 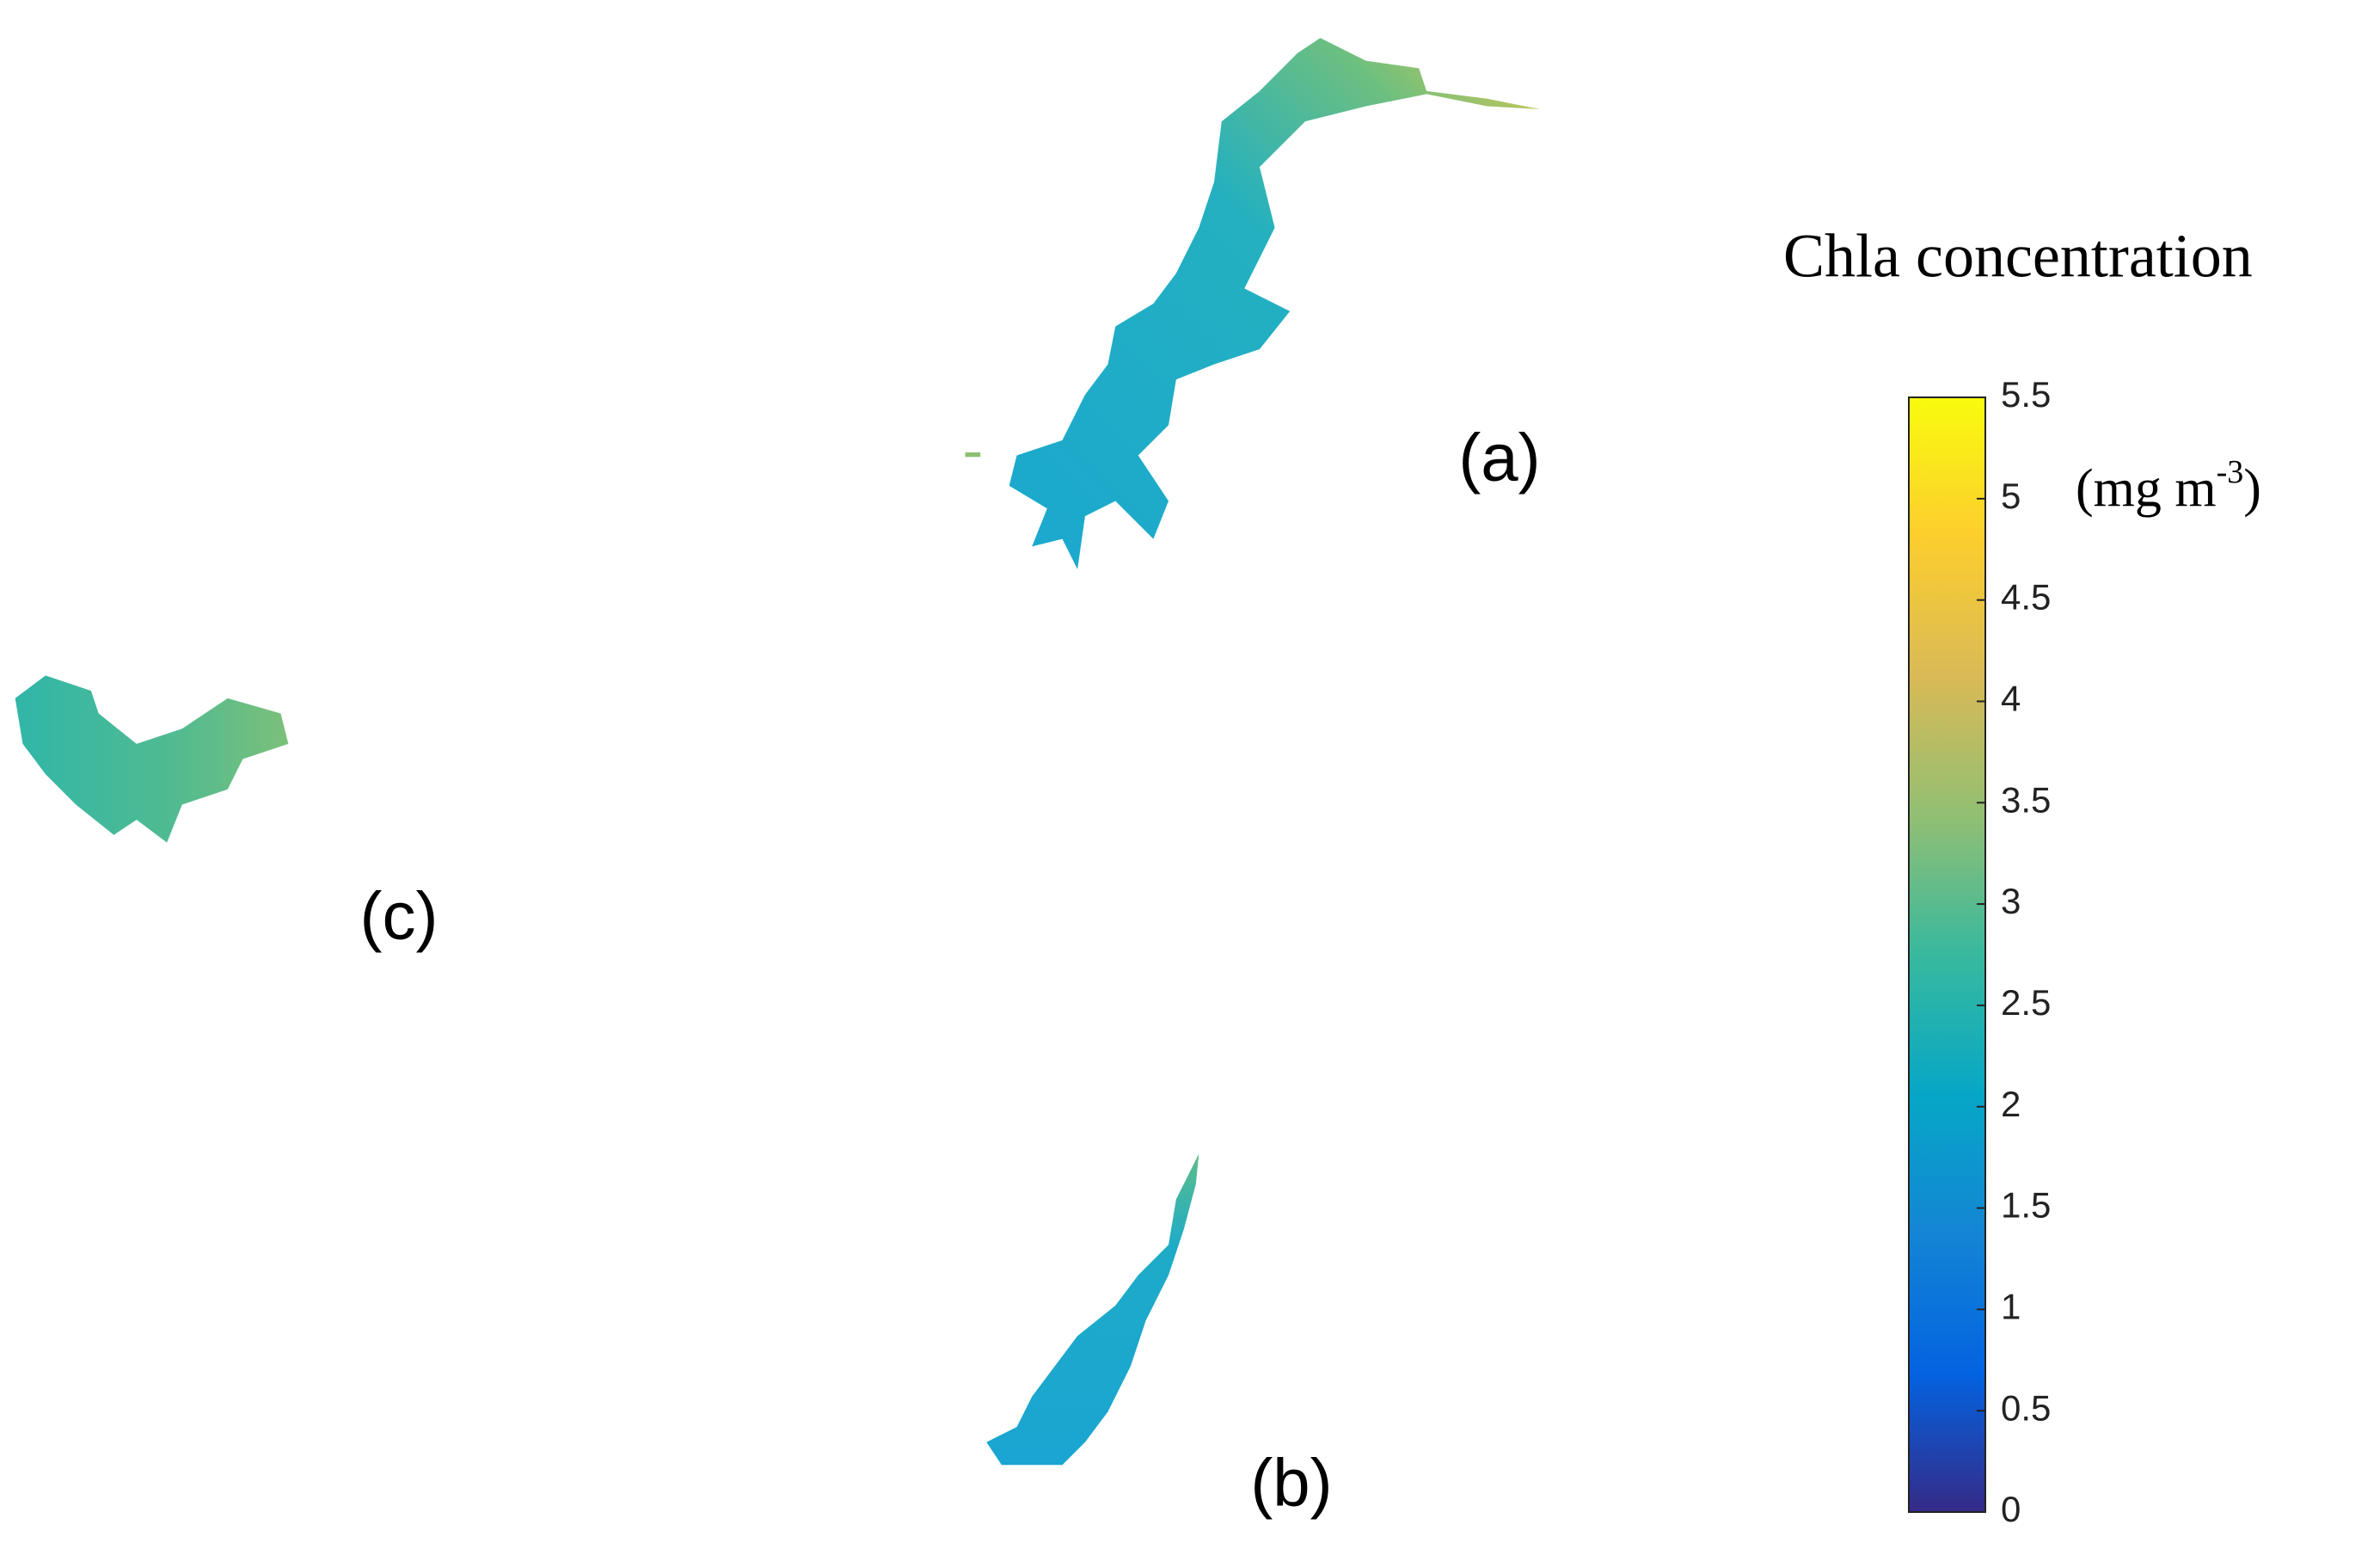 I want to click on colorbar-tick-label: 3.5, so click(x=2026, y=799).